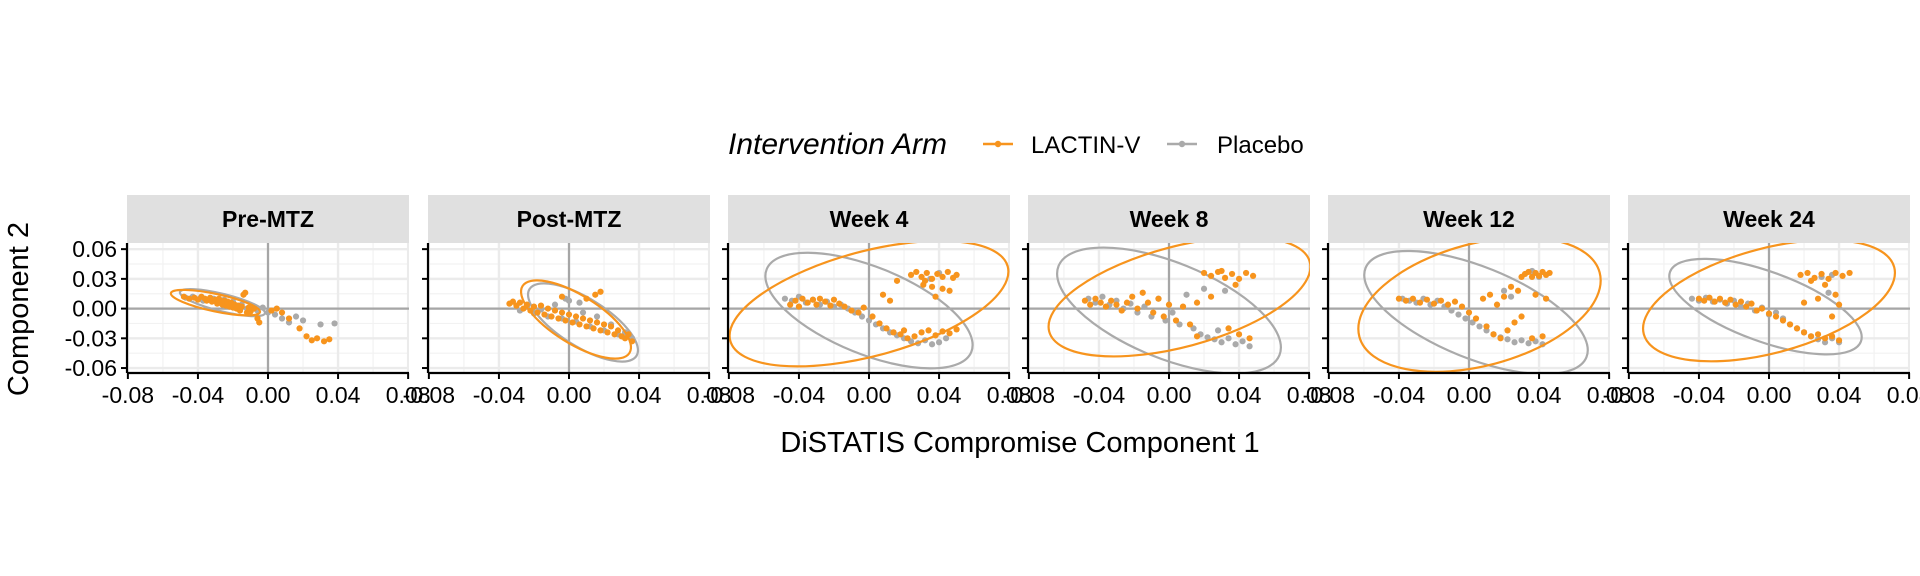  Describe the element at coordinates (94, 279) in the screenshot. I see `y-tick-label: 0.03` at that location.